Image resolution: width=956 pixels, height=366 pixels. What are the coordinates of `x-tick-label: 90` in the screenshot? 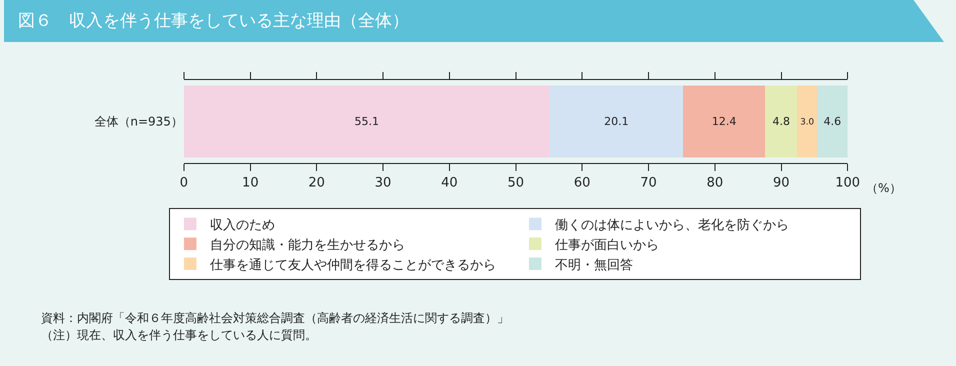 It's located at (781, 183).